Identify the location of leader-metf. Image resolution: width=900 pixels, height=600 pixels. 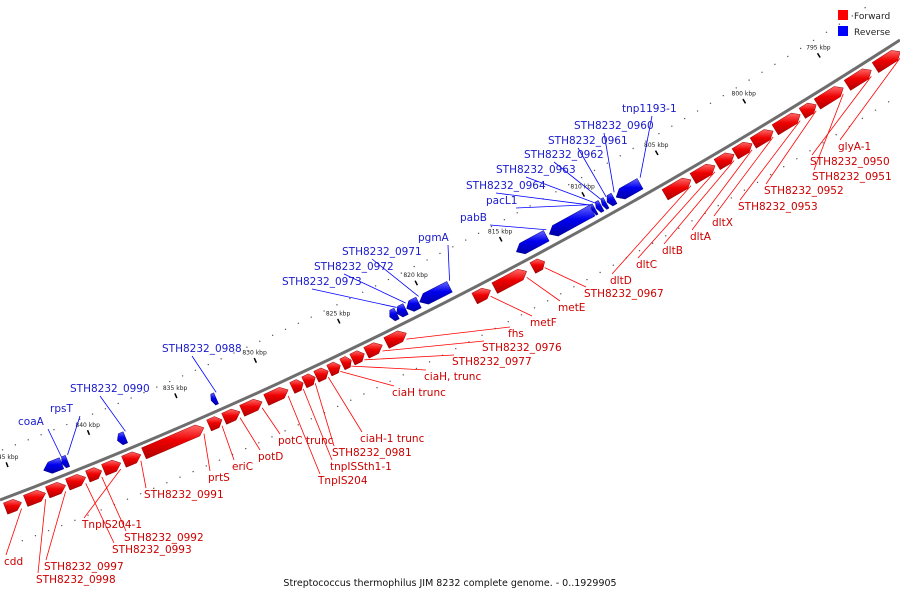
(511, 306).